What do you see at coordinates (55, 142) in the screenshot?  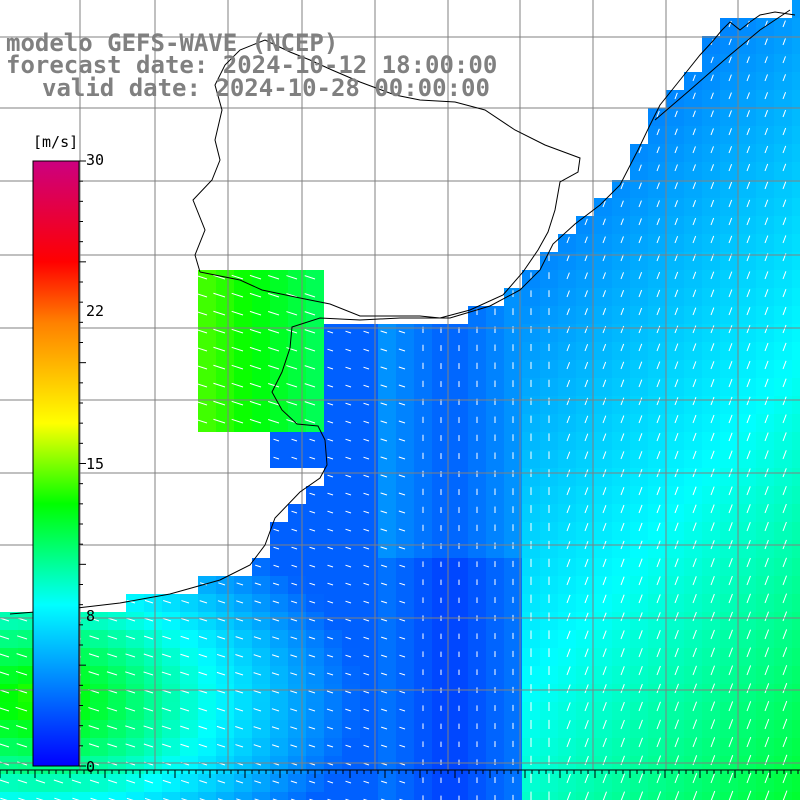 I see `colorbar-unit-label: [m/s]` at bounding box center [55, 142].